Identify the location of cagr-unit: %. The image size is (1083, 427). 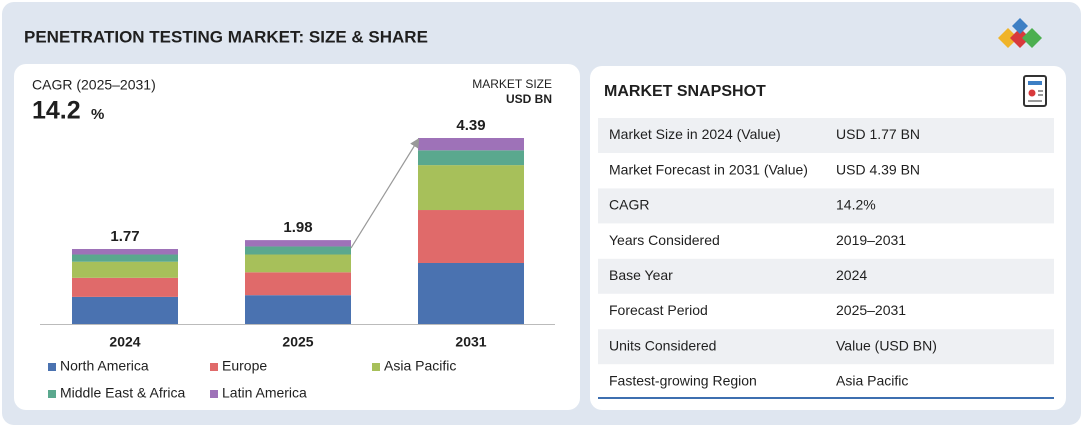
(97, 114).